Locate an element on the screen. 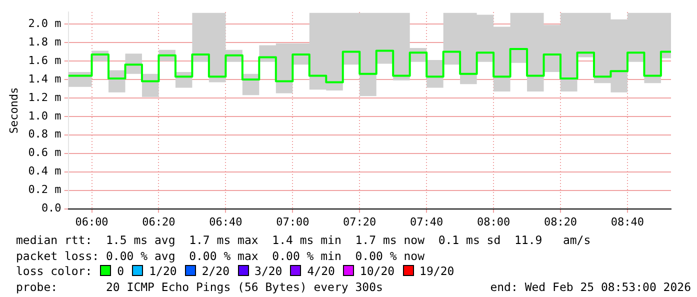 The height and width of the screenshot is (297, 697). y-tick-label: 1.2 m is located at coordinates (45, 97).